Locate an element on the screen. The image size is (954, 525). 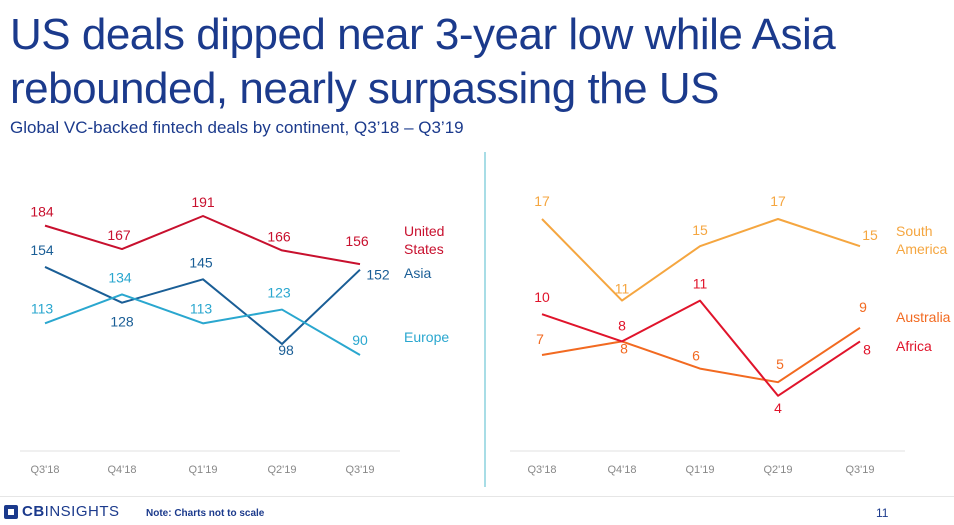
chart-1-tick-label: Q4'18 is located at coordinates (121, 470).